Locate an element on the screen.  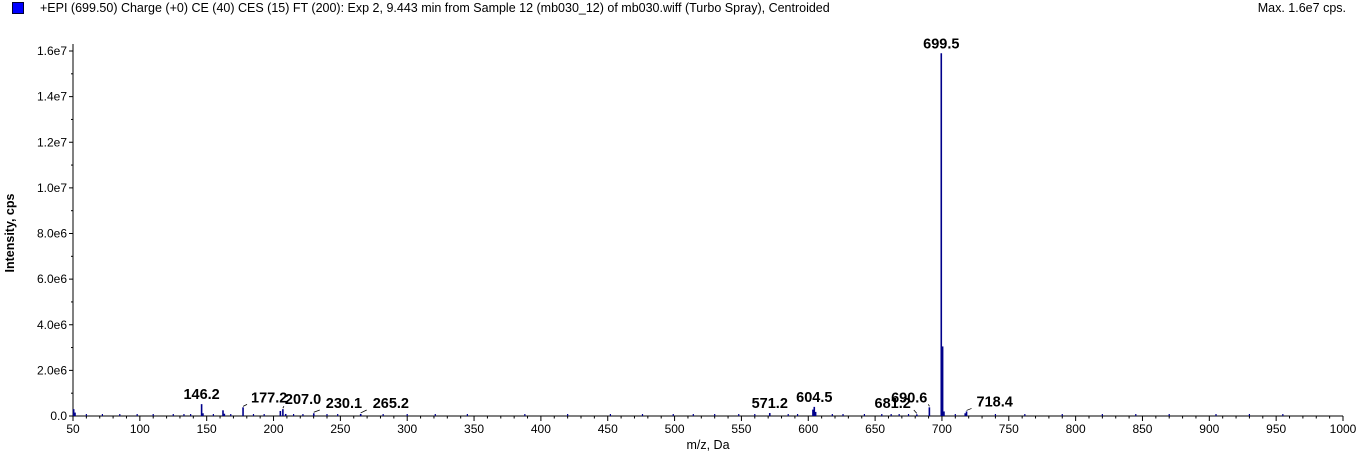
y-tick-label: 1.2e7 is located at coordinates (52, 142).